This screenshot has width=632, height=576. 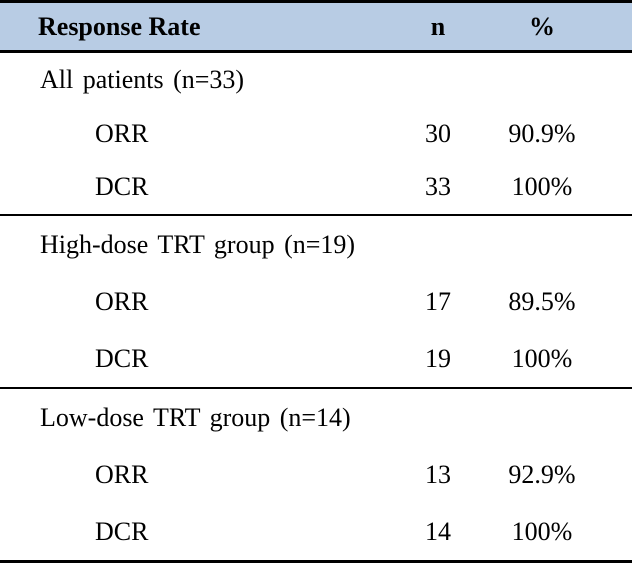 I want to click on row-value-n: 30, so click(x=438, y=133).